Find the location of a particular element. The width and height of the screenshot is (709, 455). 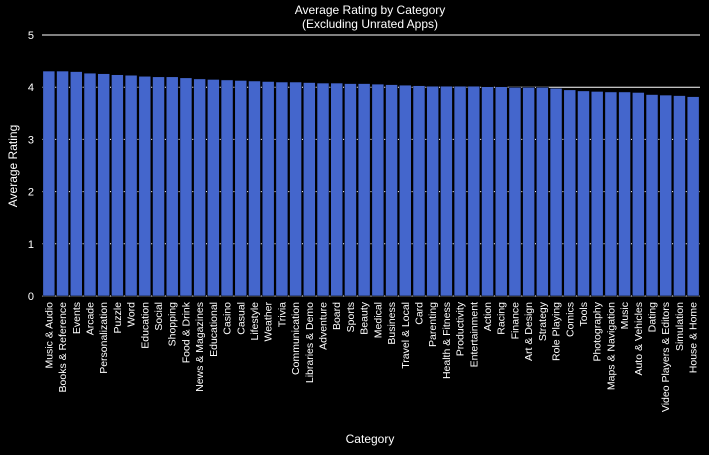

x-tick-label: Strategy is located at coordinates (543, 321).